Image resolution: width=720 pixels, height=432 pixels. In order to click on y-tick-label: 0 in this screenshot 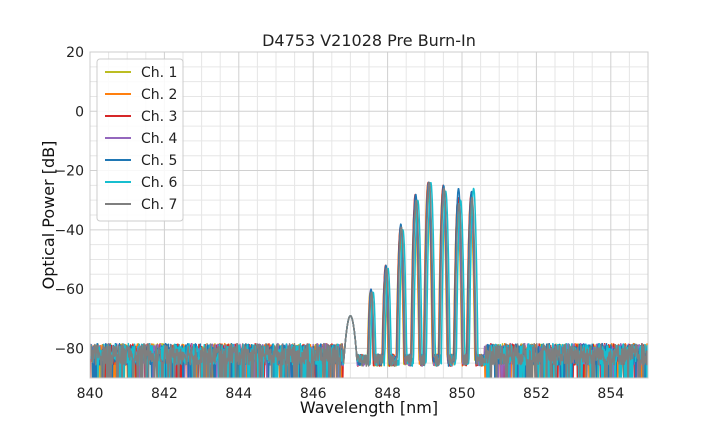, I will do `click(79, 112)`.